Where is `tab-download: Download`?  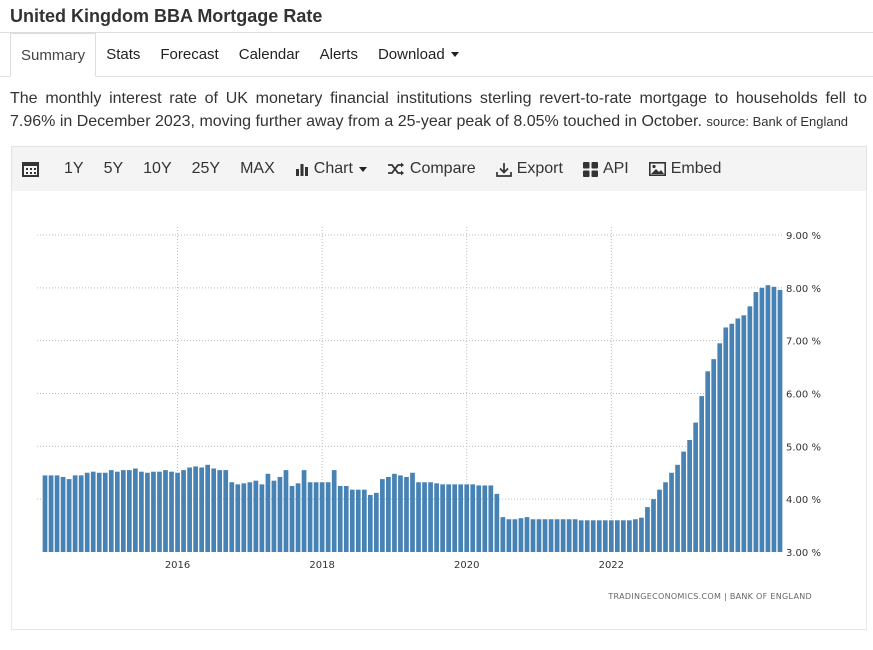 tab-download: Download is located at coordinates (418, 54).